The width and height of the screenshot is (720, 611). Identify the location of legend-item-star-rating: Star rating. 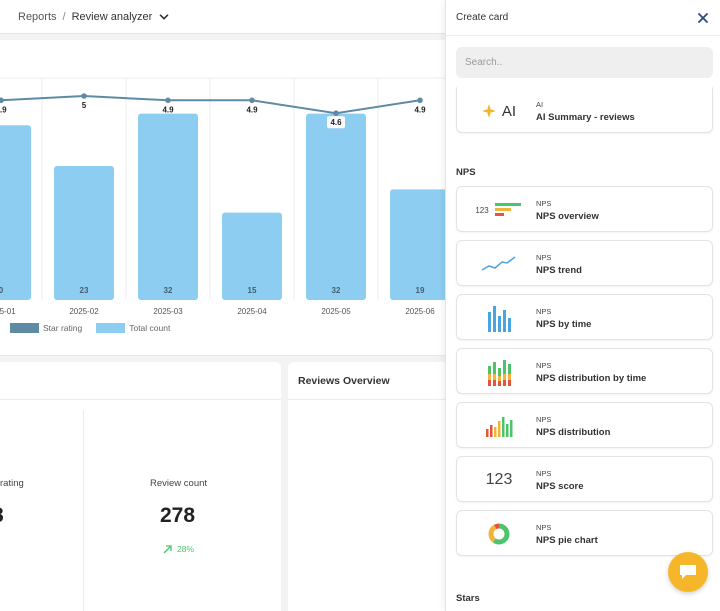
(46, 328).